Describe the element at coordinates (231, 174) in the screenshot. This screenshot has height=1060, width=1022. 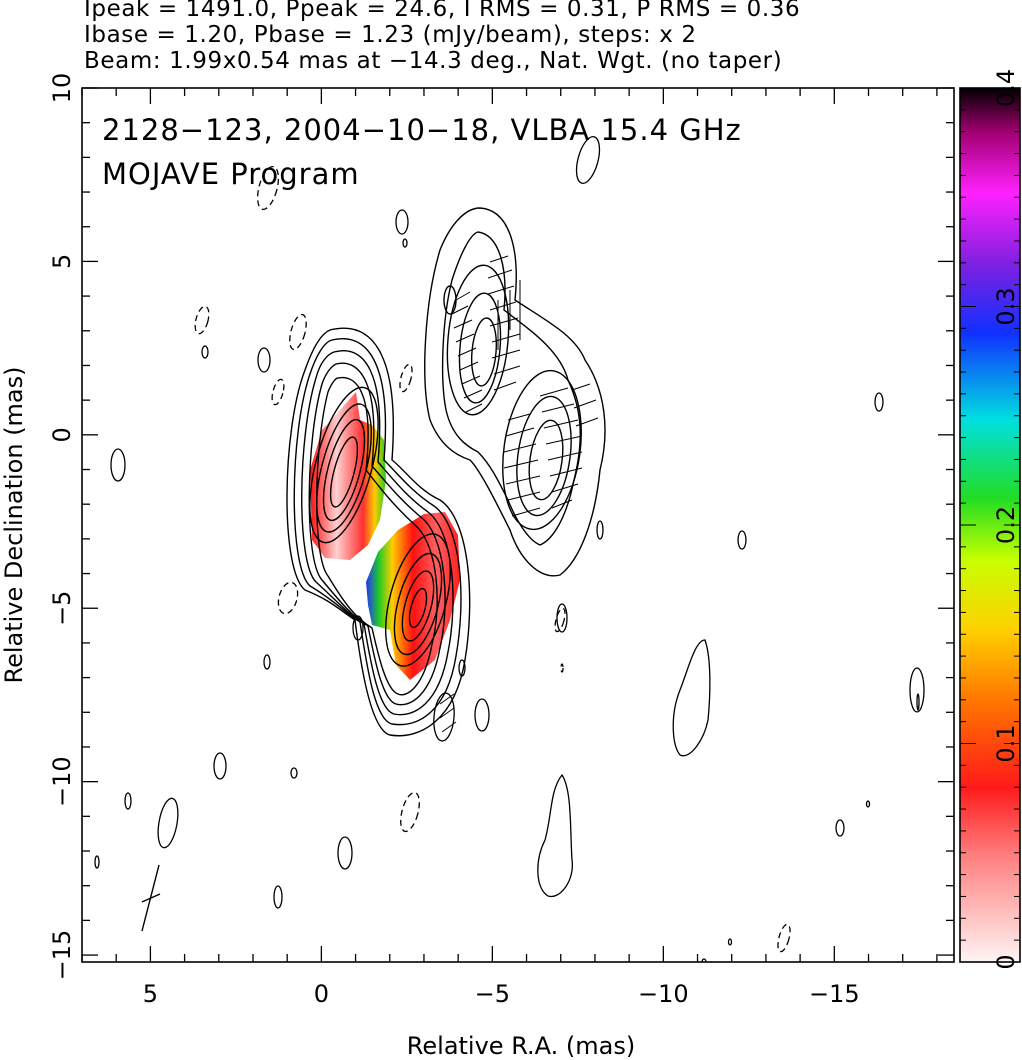
I see `plot-subtitle: MOJAVE Program` at that location.